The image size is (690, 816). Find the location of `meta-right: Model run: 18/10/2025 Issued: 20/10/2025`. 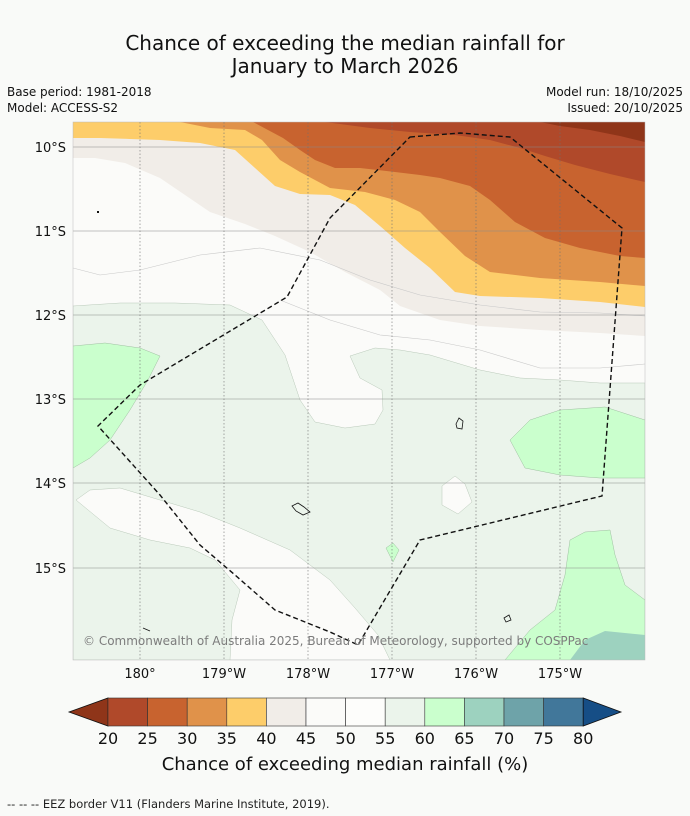

meta-right: Model run: 18/10/2025 Issued: 20/10/2025 is located at coordinates (614, 100).